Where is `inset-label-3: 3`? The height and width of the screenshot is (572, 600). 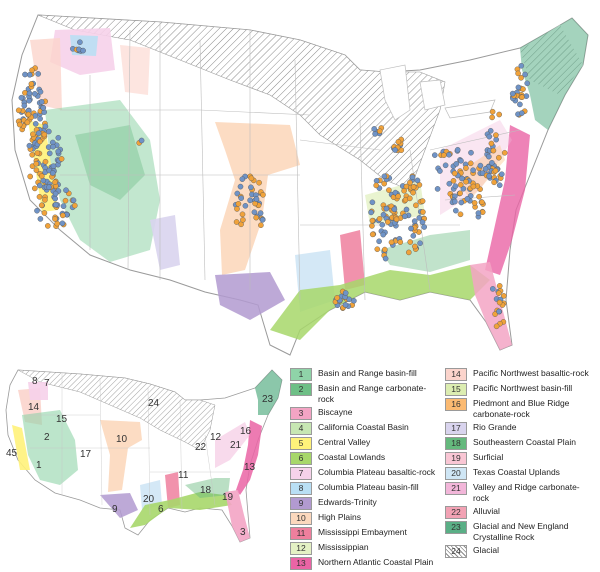 inset-label-3: 3 is located at coordinates (243, 532).